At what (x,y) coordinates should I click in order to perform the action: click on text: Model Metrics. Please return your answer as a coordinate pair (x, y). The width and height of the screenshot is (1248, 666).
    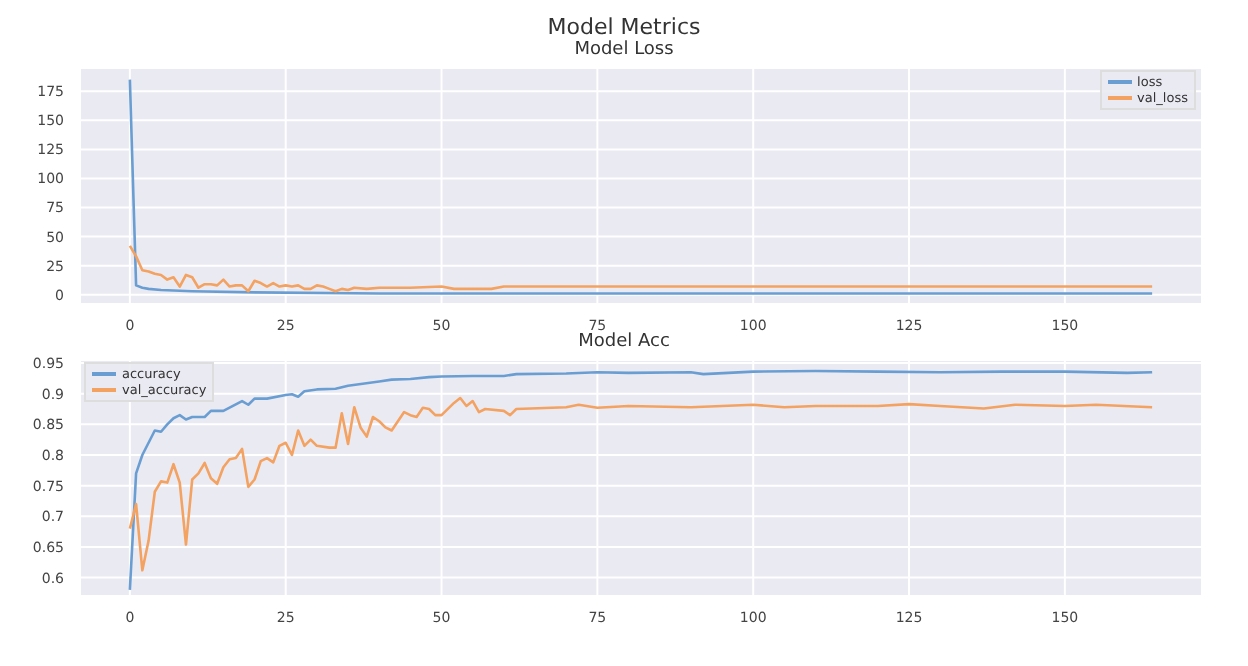
    Looking at the image, I should click on (624, 27).